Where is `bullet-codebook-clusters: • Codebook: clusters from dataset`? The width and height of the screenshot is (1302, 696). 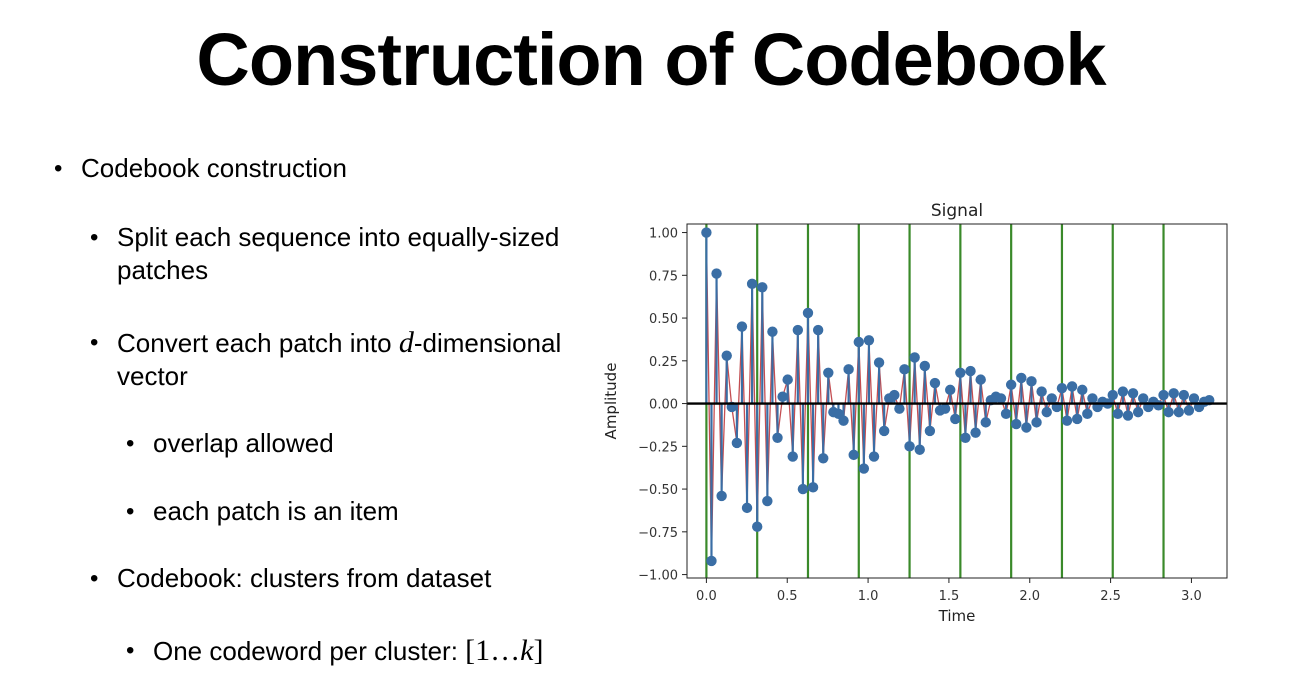
bullet-codebook-clusters: • Codebook: clusters from dataset is located at coordinates (343, 578).